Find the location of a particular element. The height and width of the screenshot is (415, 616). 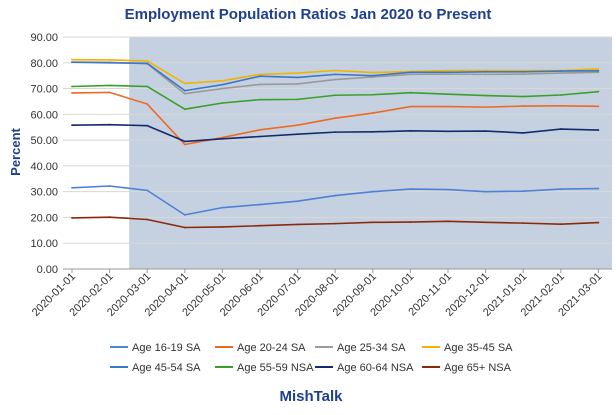

legend-item: Age 16-19 SA is located at coordinates (155, 348).